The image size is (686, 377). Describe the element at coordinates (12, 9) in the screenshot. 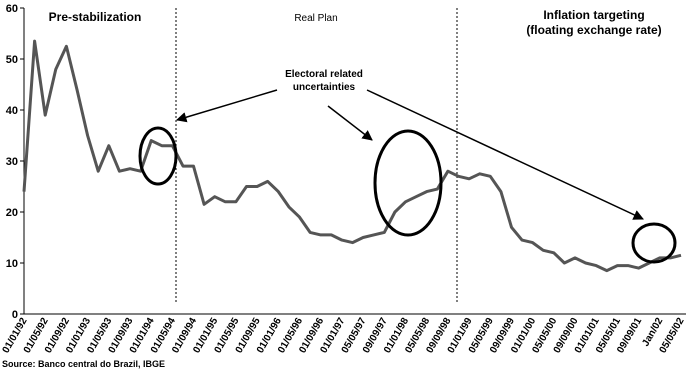

I see `y-tick-label: 60` at that location.